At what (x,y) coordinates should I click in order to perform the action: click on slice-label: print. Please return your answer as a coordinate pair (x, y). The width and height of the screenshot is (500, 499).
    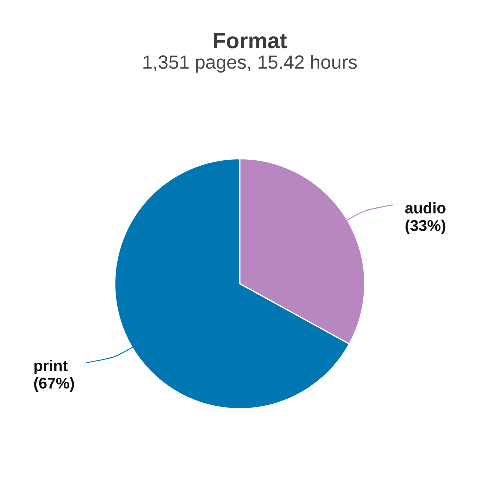
    Looking at the image, I should click on (51, 367).